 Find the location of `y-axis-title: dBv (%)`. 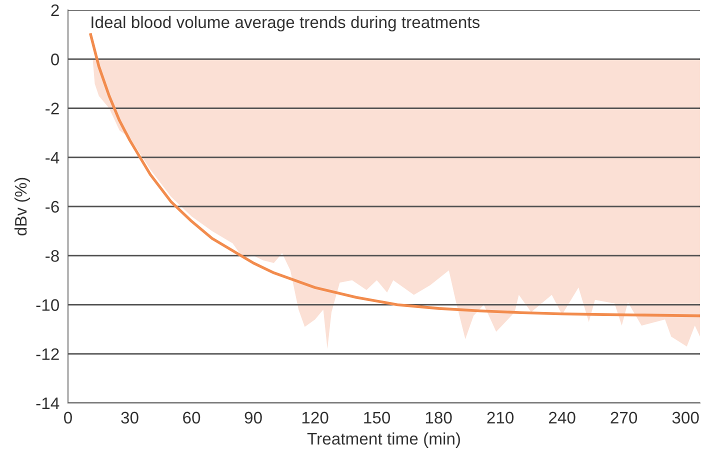

y-axis-title: dBv (%) is located at coordinates (22, 207).